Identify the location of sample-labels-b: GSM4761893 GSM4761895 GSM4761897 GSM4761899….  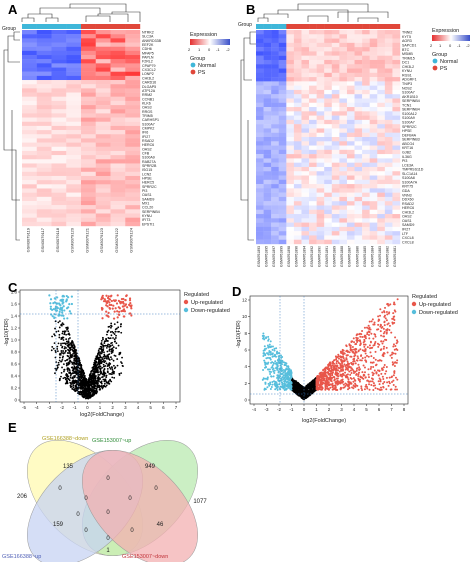
(327, 256).